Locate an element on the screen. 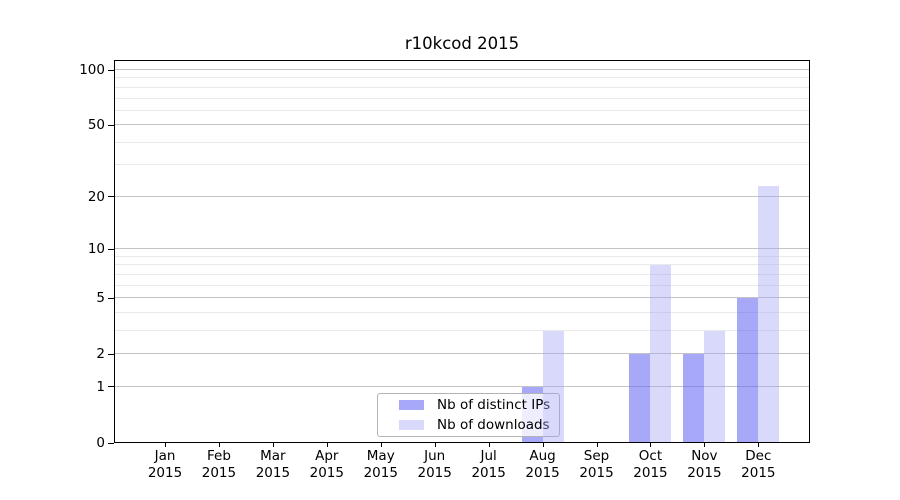 The height and width of the screenshot is (500, 900). x-tick-month: Feb is located at coordinates (218, 456).